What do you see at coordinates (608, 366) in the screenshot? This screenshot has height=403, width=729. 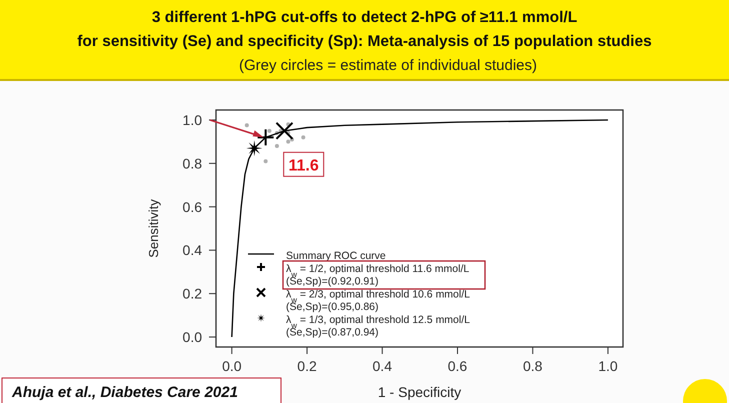 I see `x-tick-label: 1.0` at bounding box center [608, 366].